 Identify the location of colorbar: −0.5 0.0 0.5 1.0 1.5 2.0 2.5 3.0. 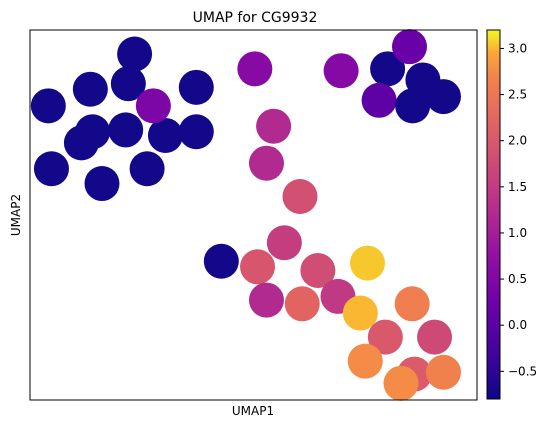
(511, 214).